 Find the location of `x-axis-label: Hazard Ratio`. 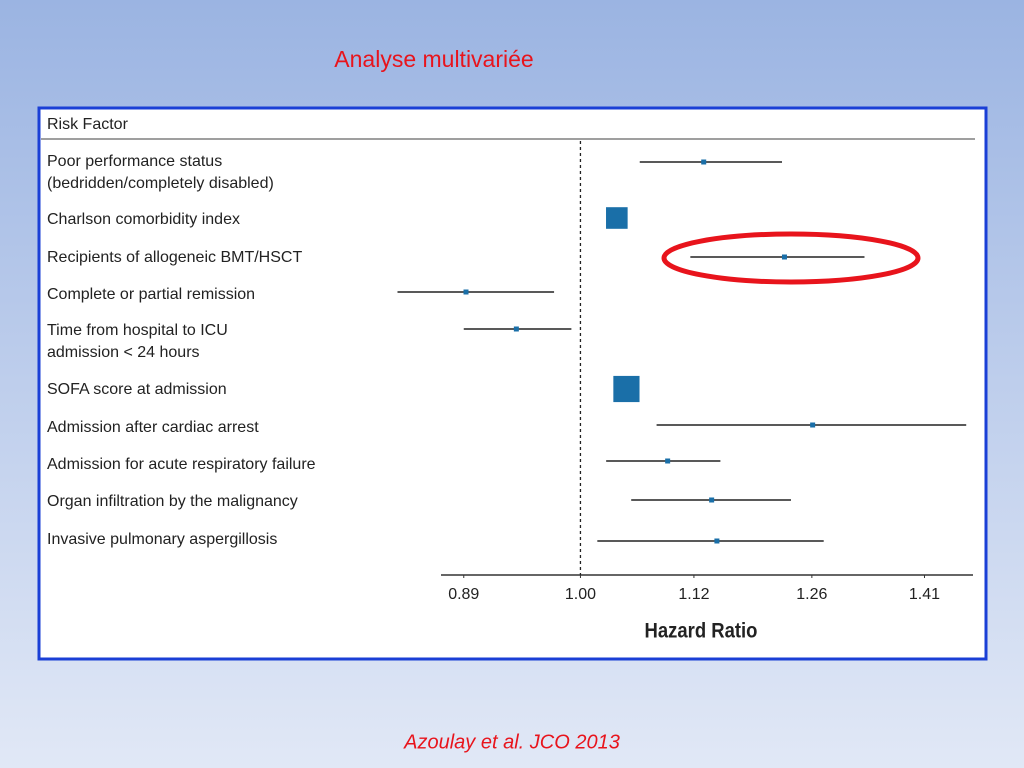

x-axis-label: Hazard Ratio is located at coordinates (701, 630).